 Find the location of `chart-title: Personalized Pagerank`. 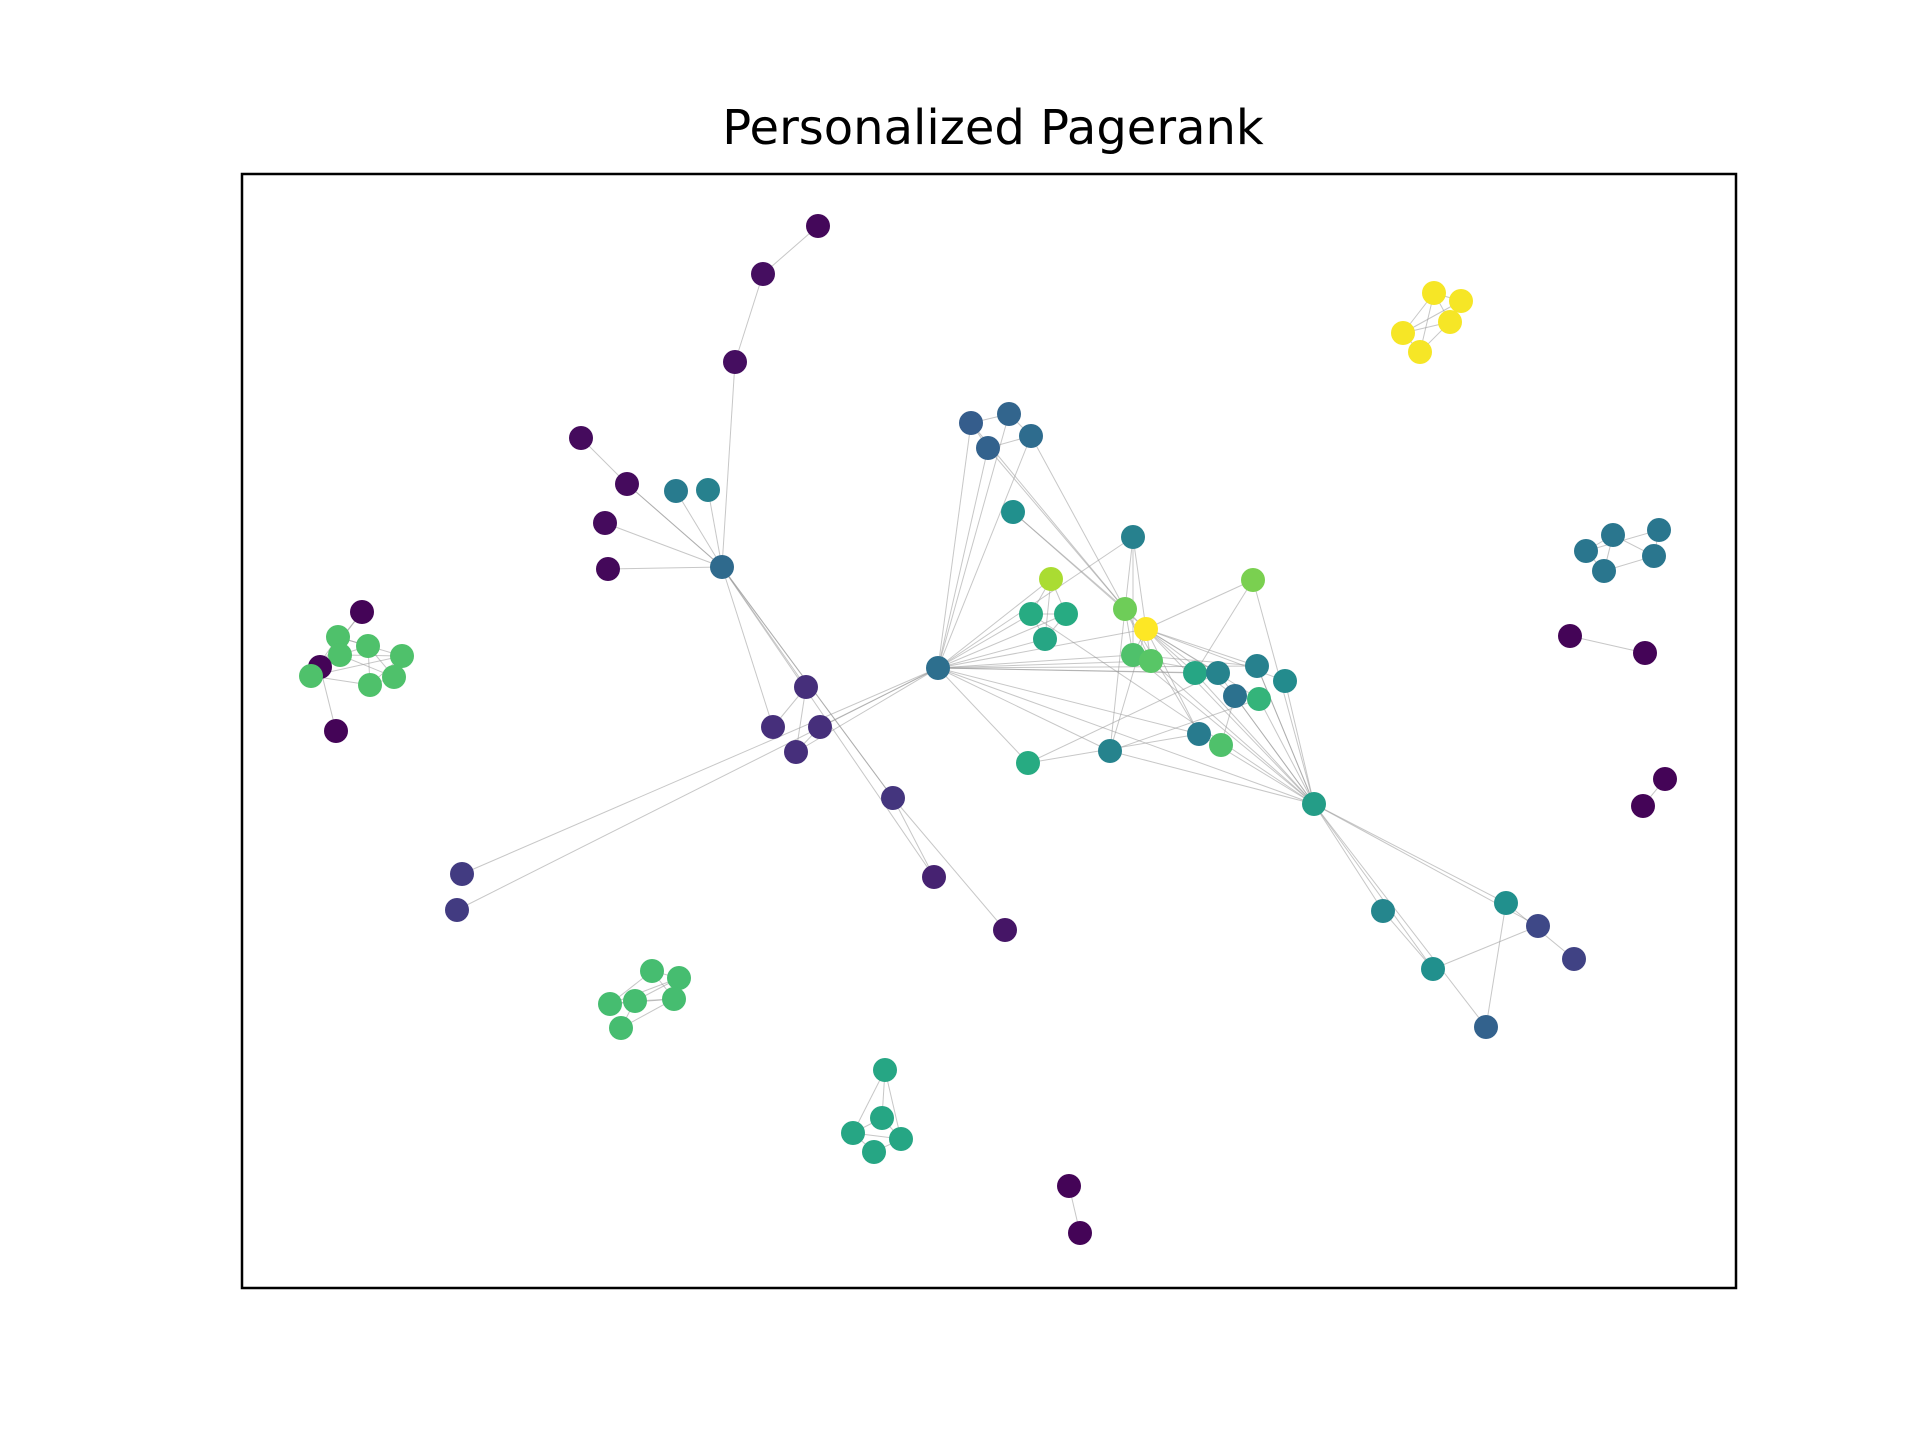

chart-title: Personalized Pagerank is located at coordinates (993, 128).